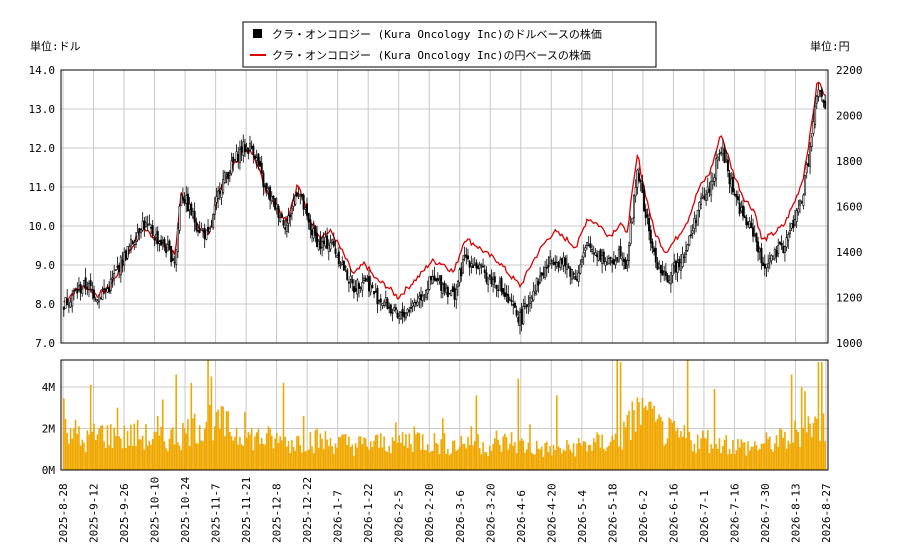 The image size is (900, 550). I want to click on x-tick-label: 2025-10-24, so click(185, 509).